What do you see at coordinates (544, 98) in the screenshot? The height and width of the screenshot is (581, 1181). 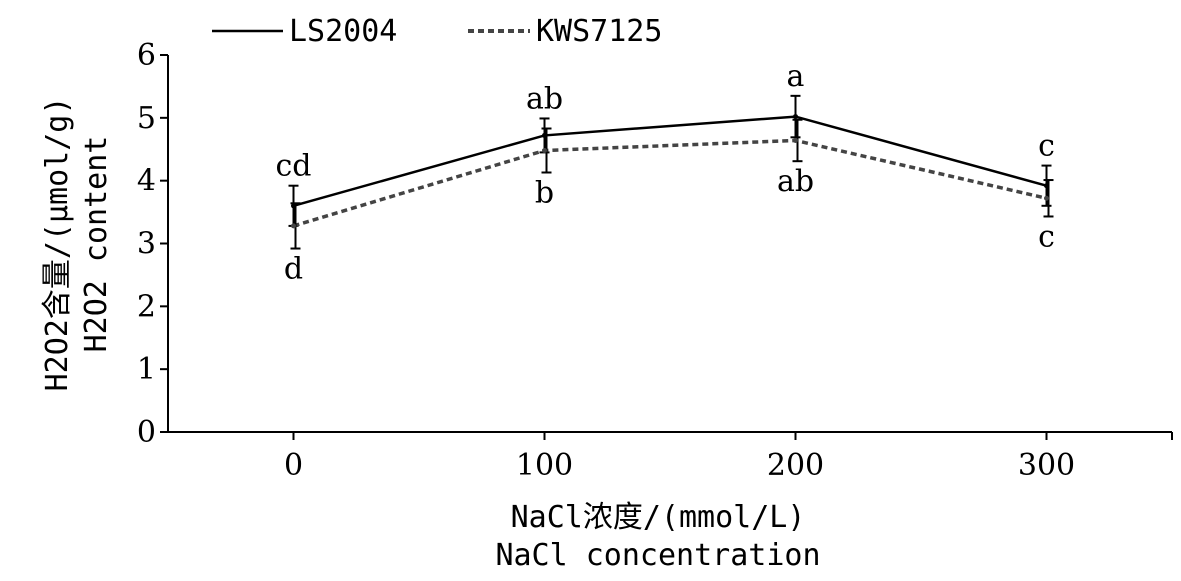 I see `sig-label-0-1: ab` at bounding box center [544, 98].